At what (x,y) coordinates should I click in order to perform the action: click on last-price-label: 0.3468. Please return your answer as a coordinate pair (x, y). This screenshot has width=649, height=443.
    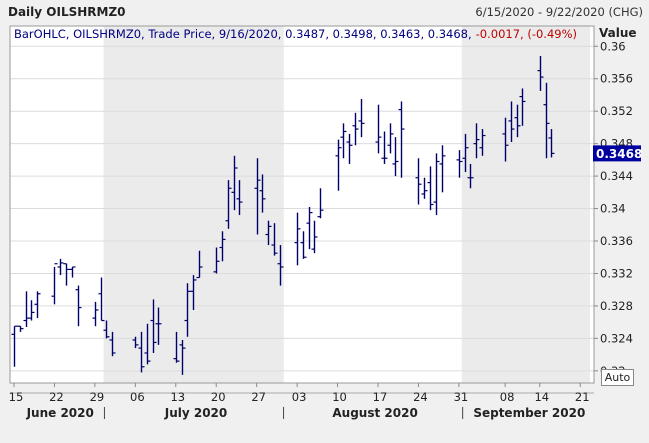
    Looking at the image, I should click on (619, 154).